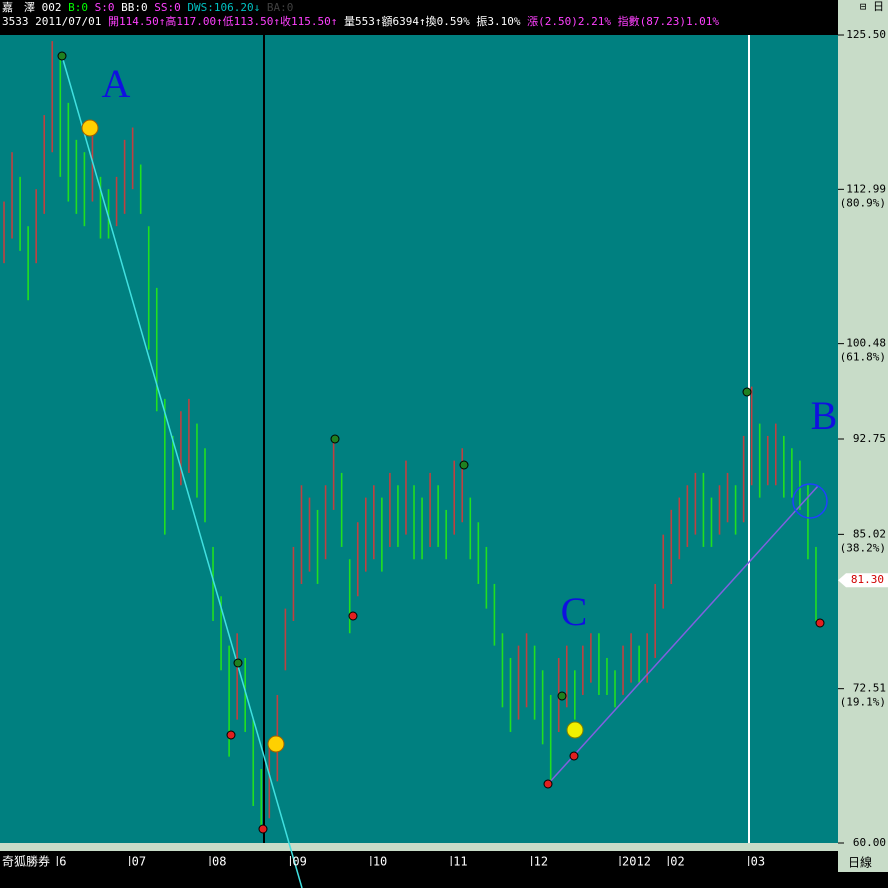 Image resolution: width=888 pixels, height=888 pixels. Describe the element at coordinates (824, 415) in the screenshot. I see `wave-label: B` at that location.